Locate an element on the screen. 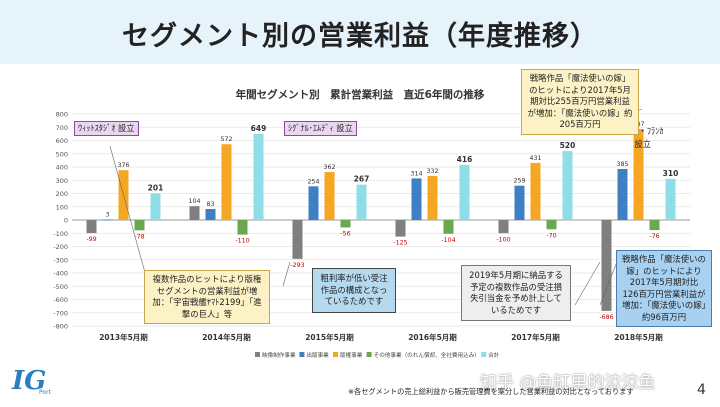 Image resolution: width=720 pixels, height=407 pixels. data-label-1-4: -78 is located at coordinates (139, 236).